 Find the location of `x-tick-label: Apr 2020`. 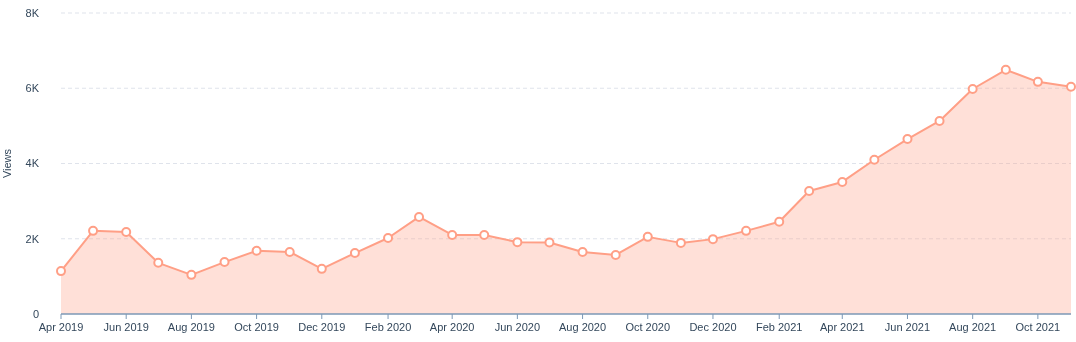

x-tick-label: Apr 2020 is located at coordinates (452, 327).